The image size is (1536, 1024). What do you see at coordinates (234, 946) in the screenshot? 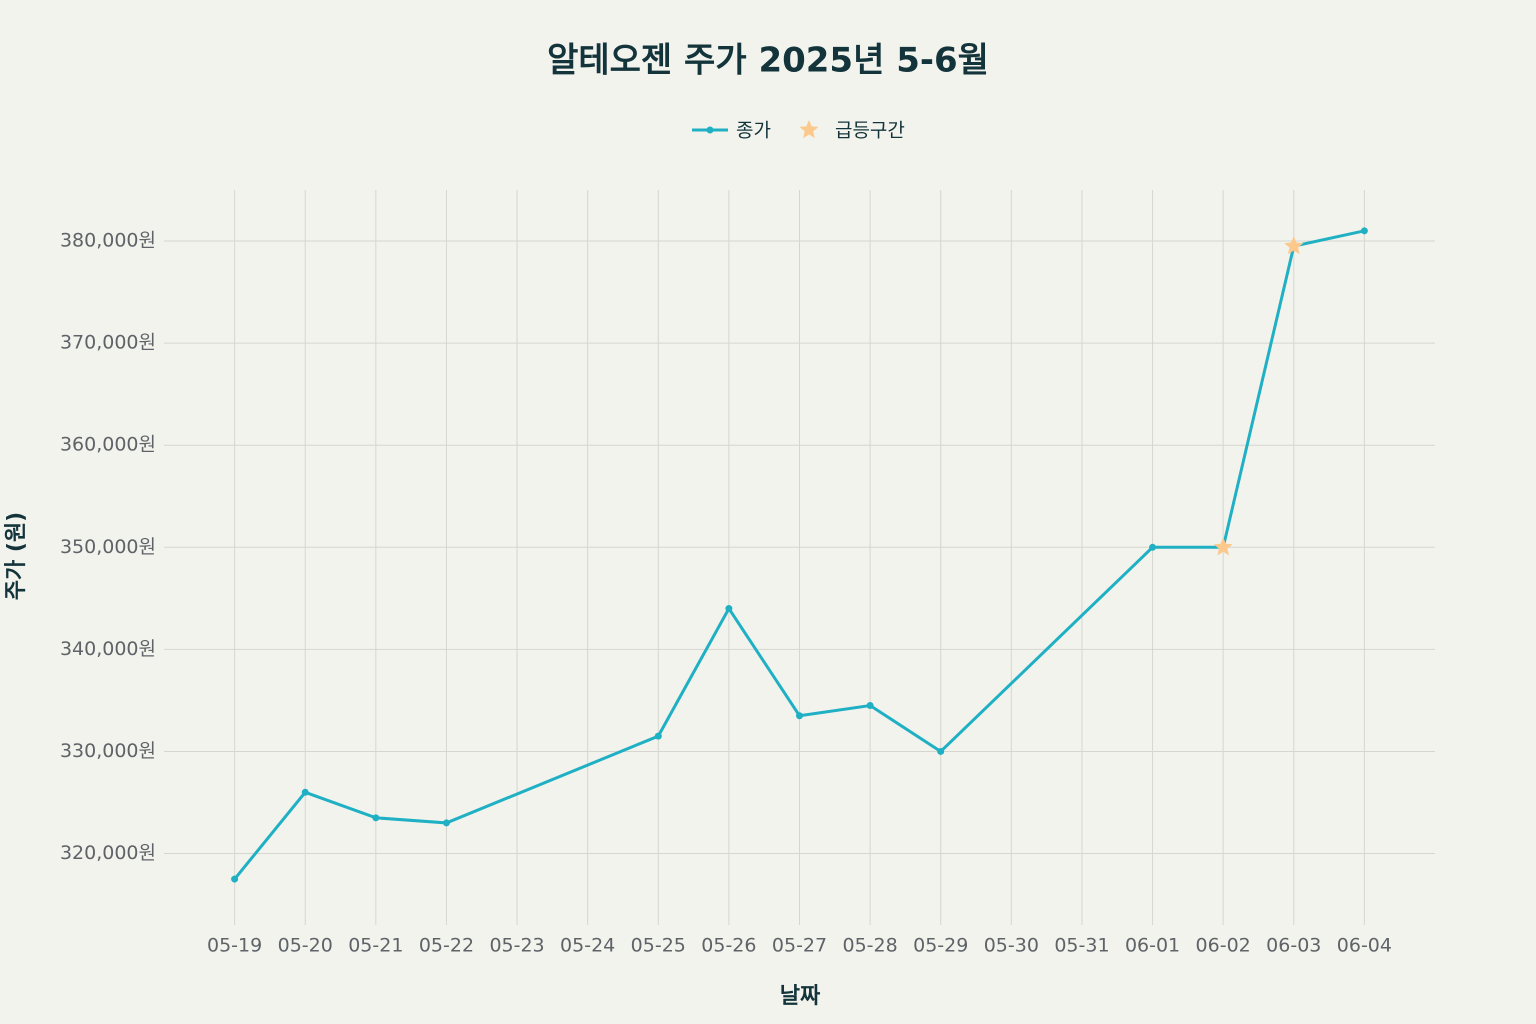
I see `x-tick-label: 05-19` at bounding box center [234, 946].